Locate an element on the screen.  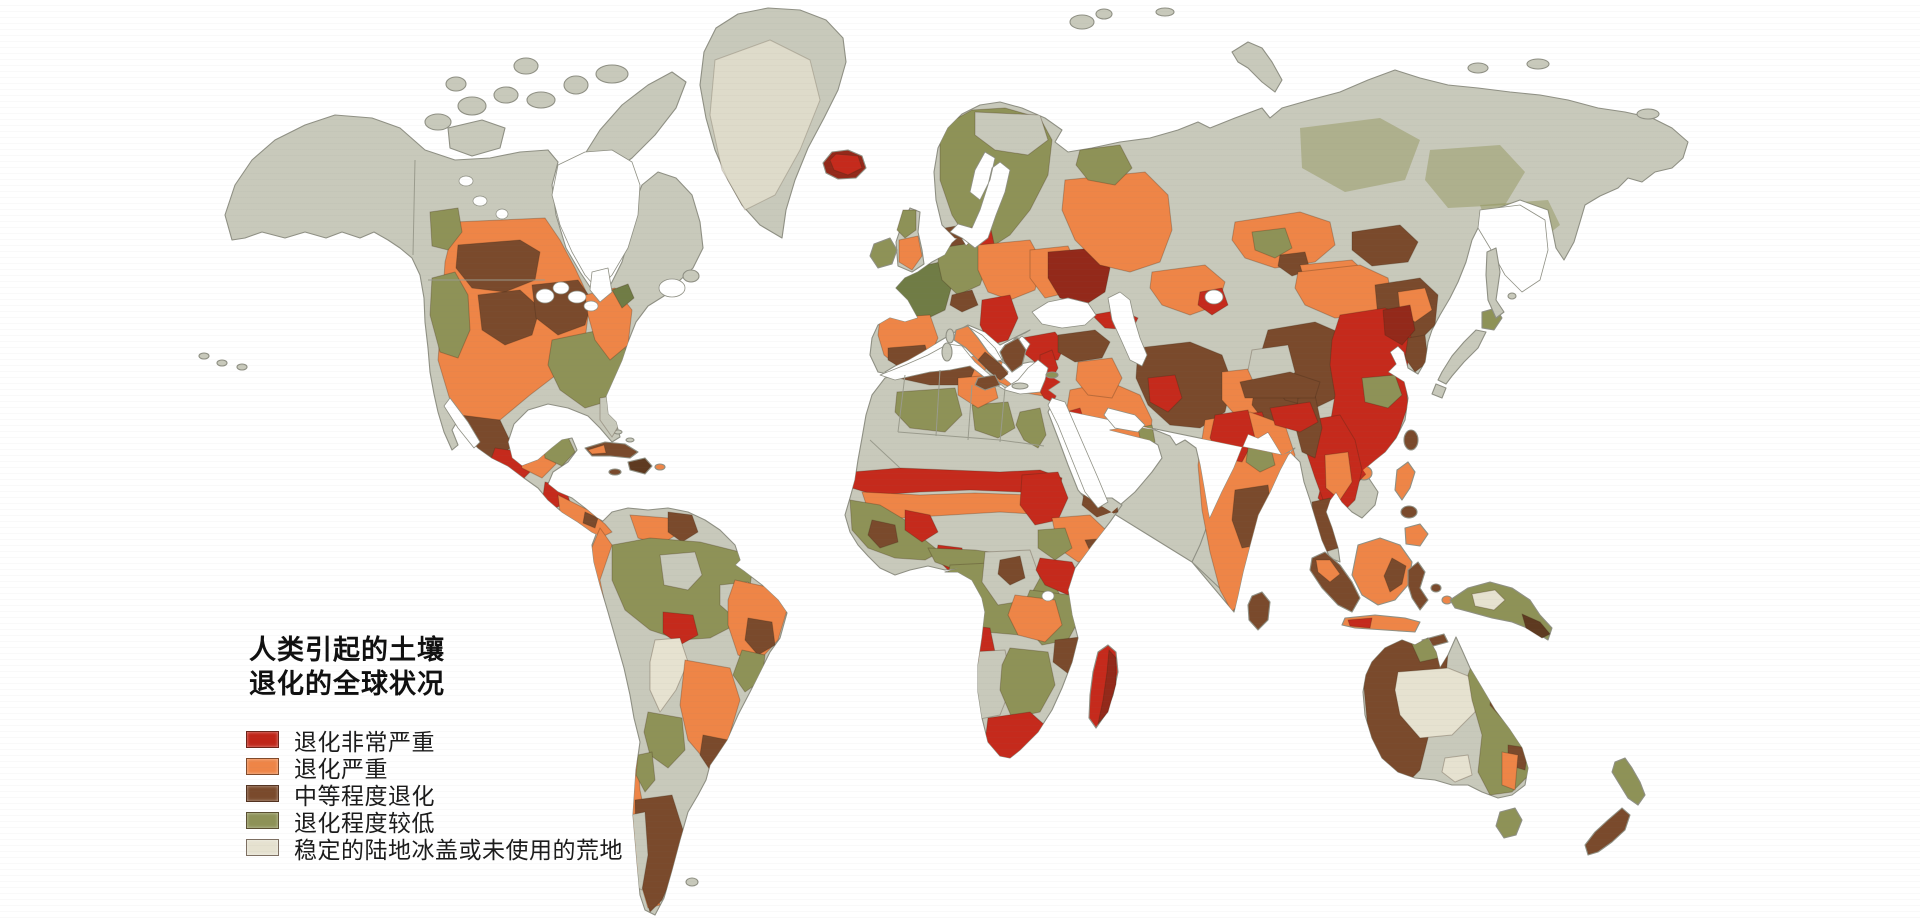
legend-swatch-severe is located at coordinates (262, 766).